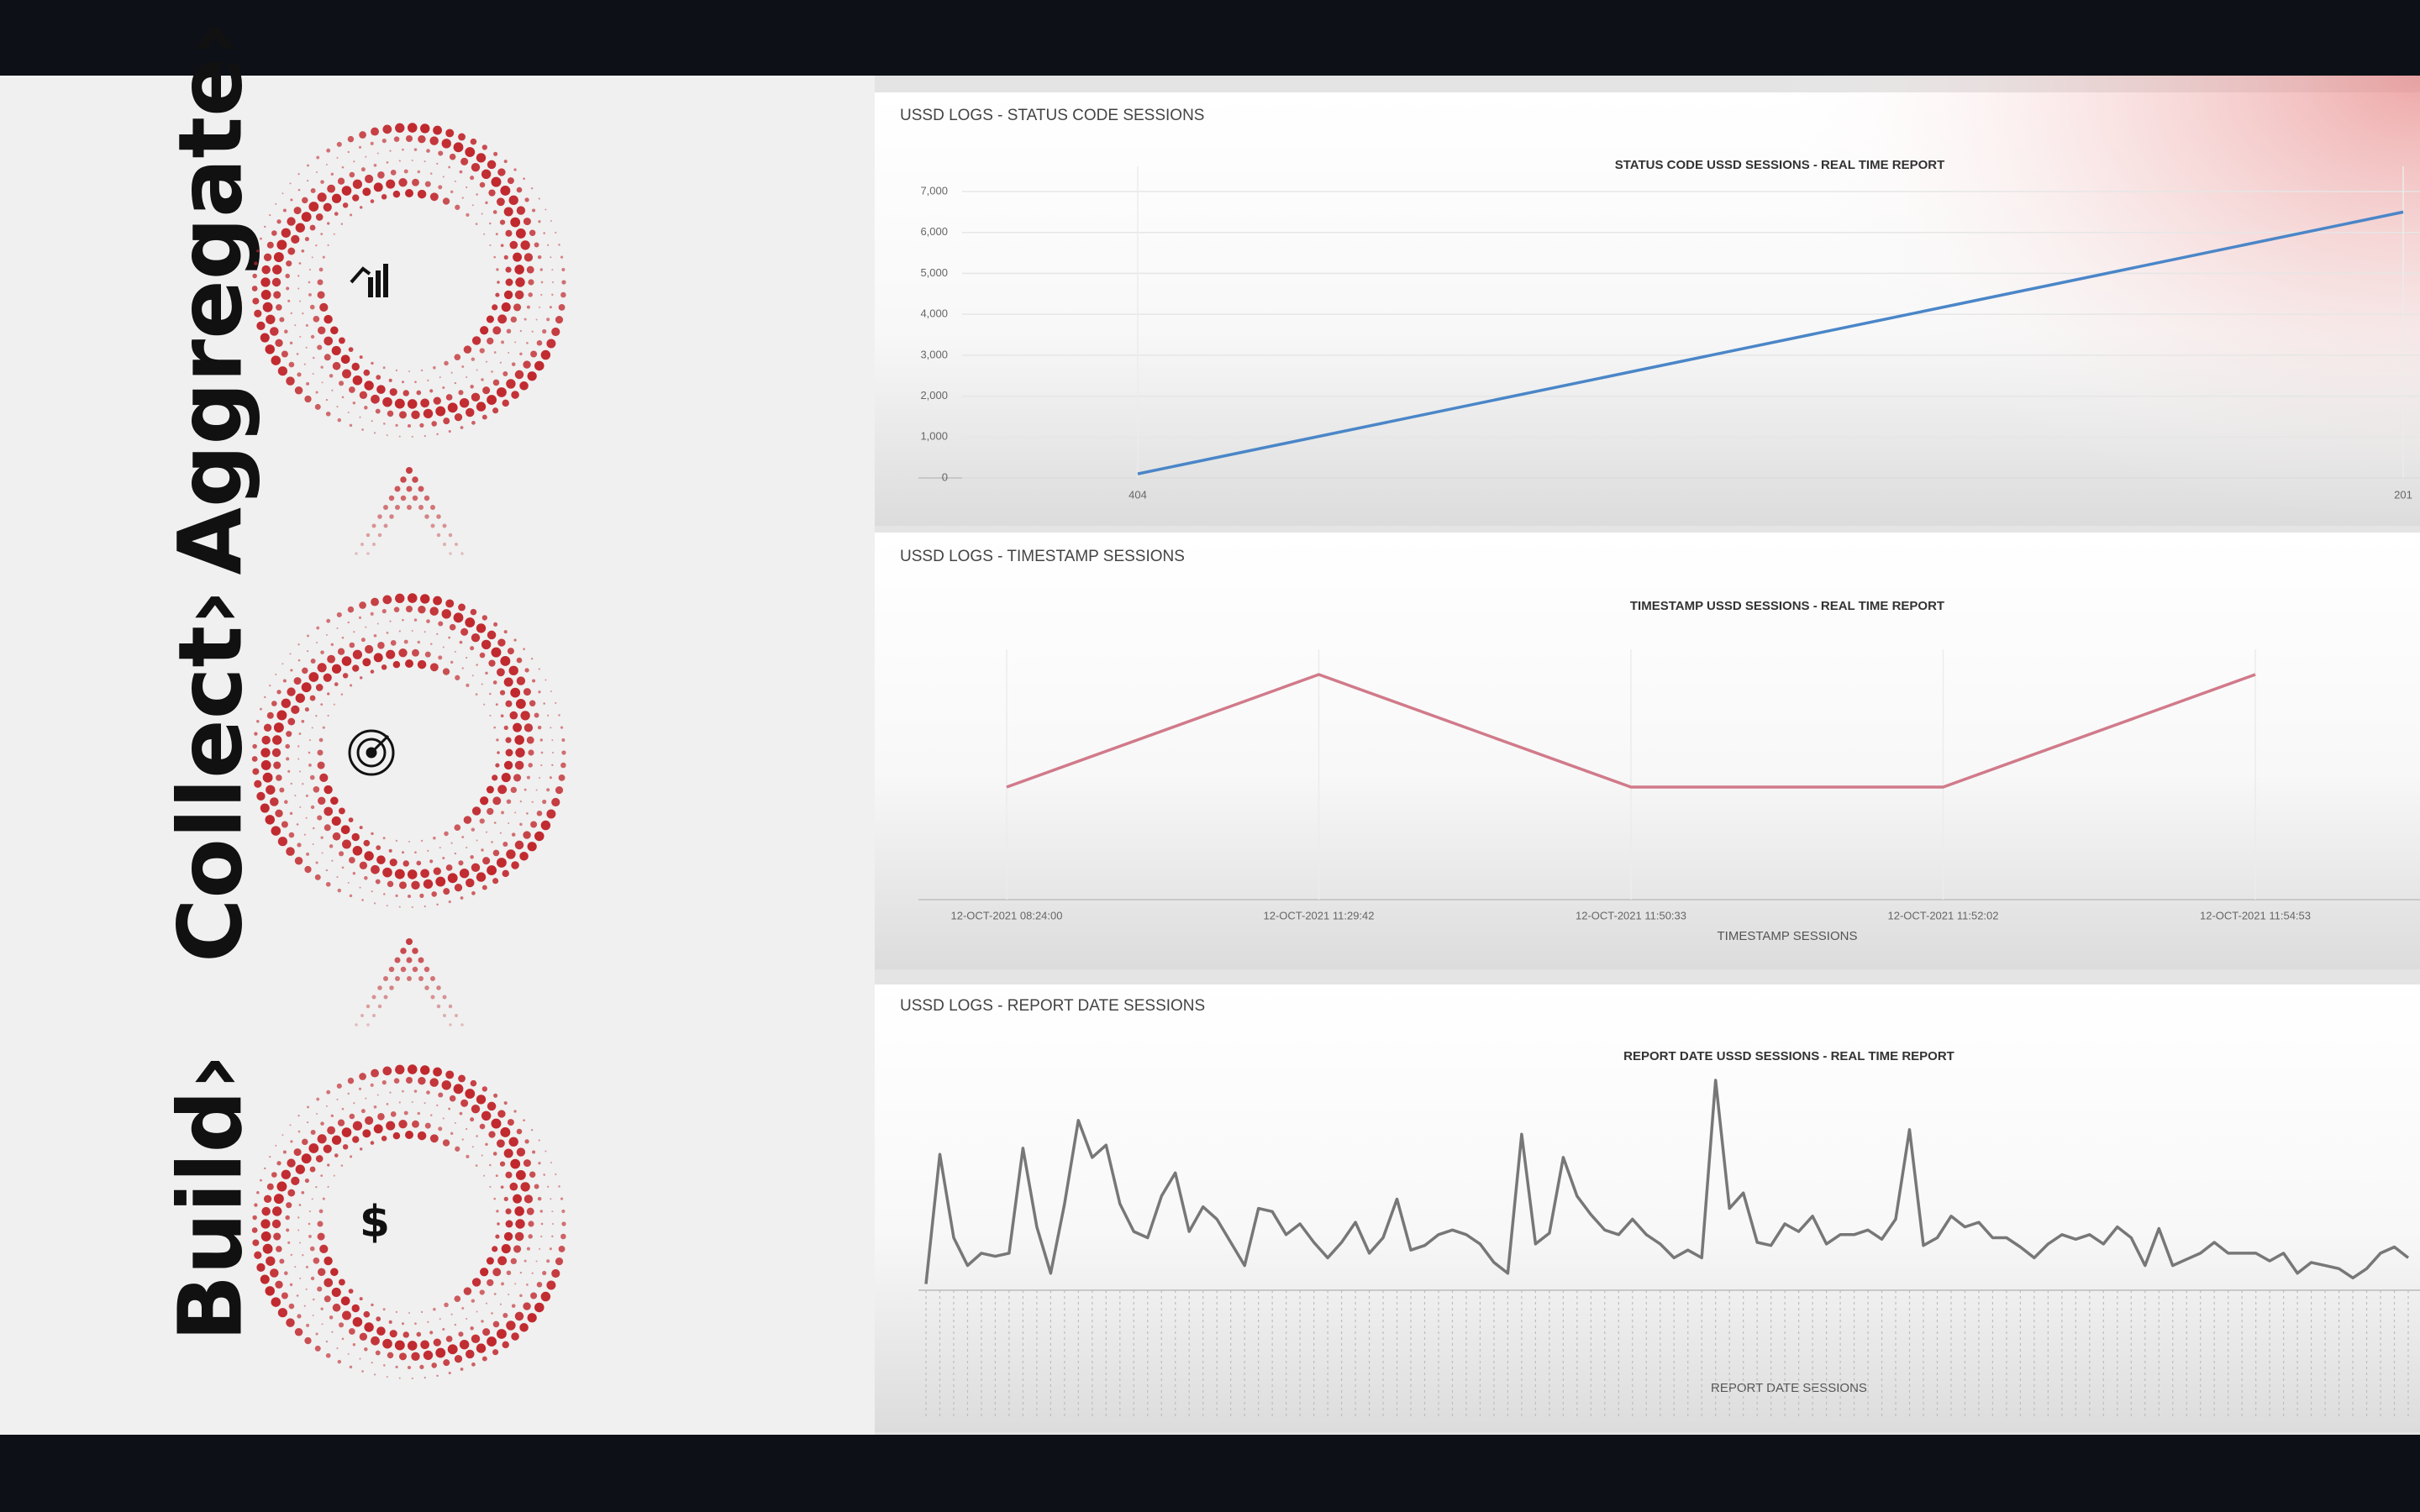 This screenshot has height=1512, width=2420. Describe the element at coordinates (1942, 915) in the screenshot. I see `x-tick-label: 12-OCT-2021 11:52:02` at that location.